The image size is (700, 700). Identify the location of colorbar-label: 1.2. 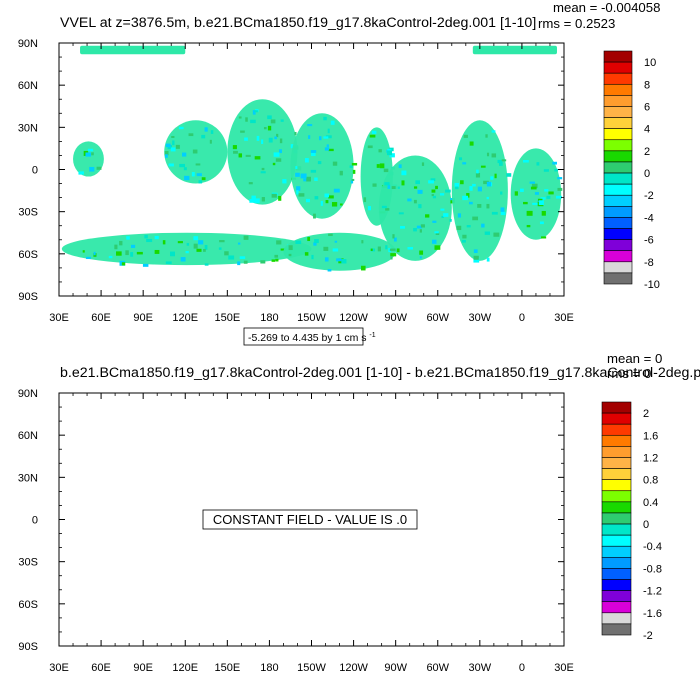
(650, 458).